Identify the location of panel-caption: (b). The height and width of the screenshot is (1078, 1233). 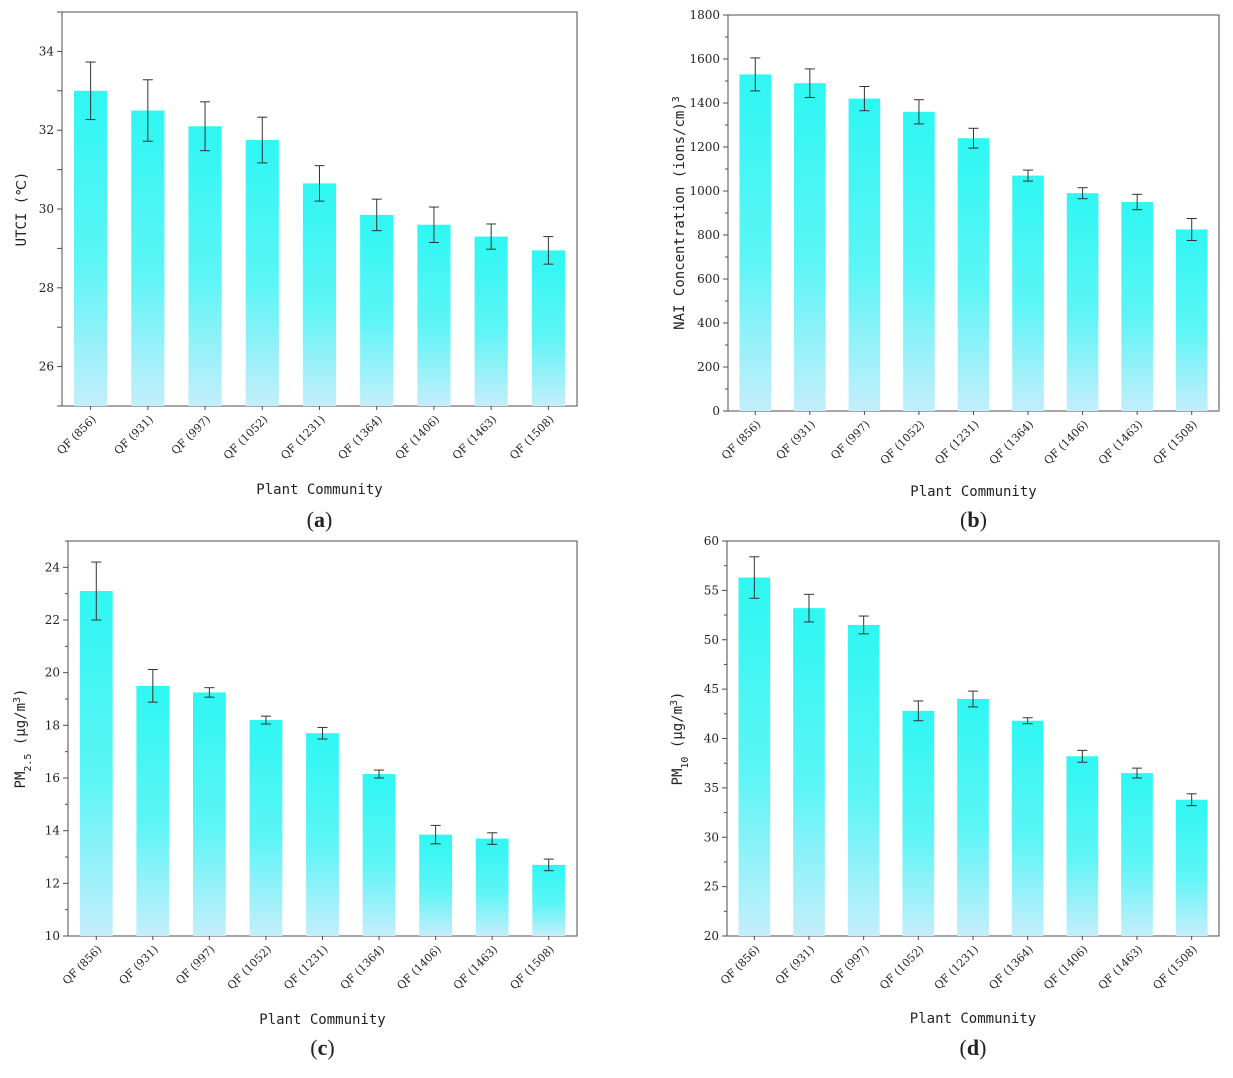
(973, 519).